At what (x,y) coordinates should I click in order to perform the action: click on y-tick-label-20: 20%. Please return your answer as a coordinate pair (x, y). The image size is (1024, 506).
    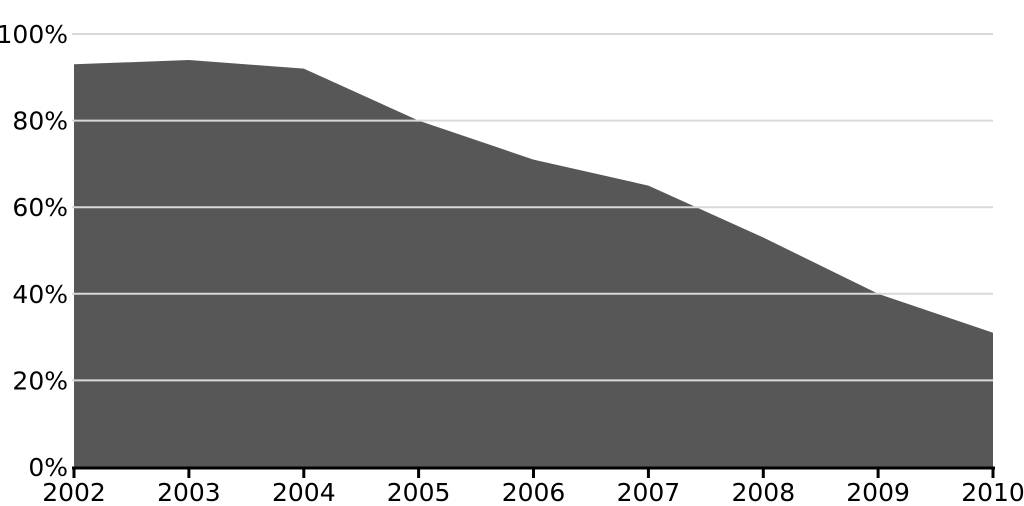
    Looking at the image, I should click on (40, 380).